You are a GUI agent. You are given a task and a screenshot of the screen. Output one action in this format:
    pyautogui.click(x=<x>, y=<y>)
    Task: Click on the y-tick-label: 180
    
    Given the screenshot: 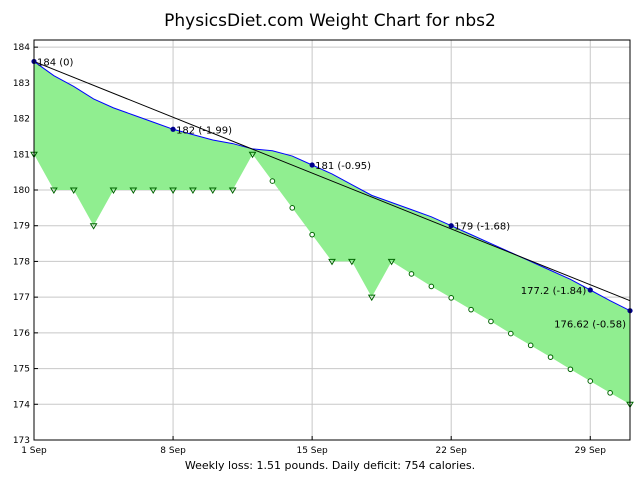 What is the action you would take?
    pyautogui.click(x=21, y=191)
    